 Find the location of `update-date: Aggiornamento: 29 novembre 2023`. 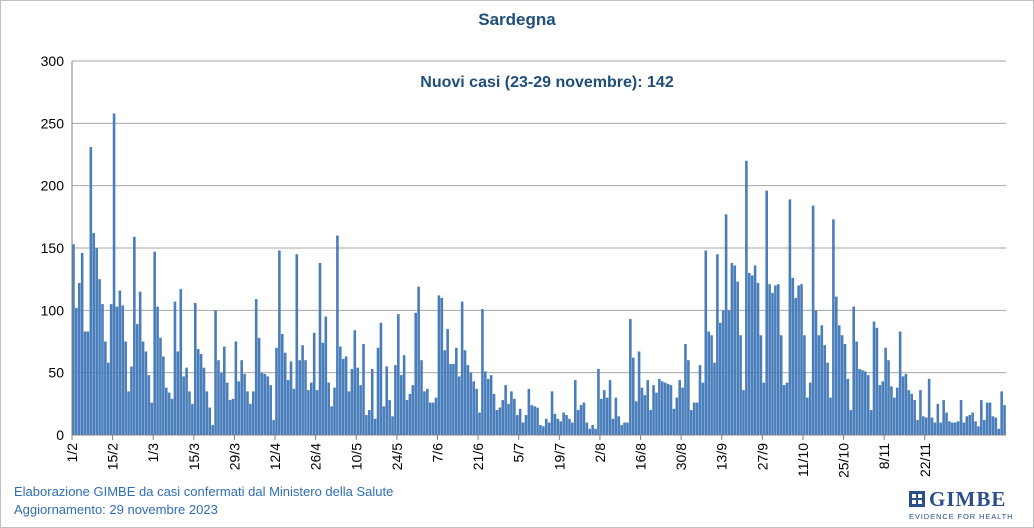

update-date: Aggiornamento: 29 novembre 2023 is located at coordinates (116, 509).